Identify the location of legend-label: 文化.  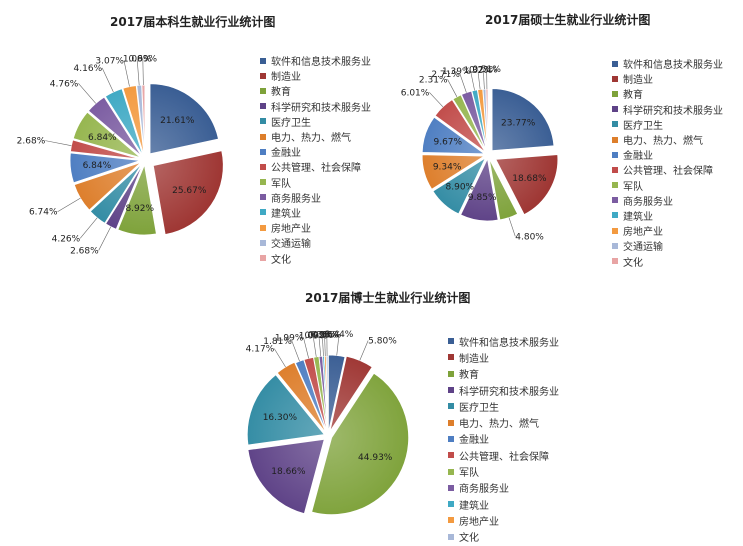
(281, 260).